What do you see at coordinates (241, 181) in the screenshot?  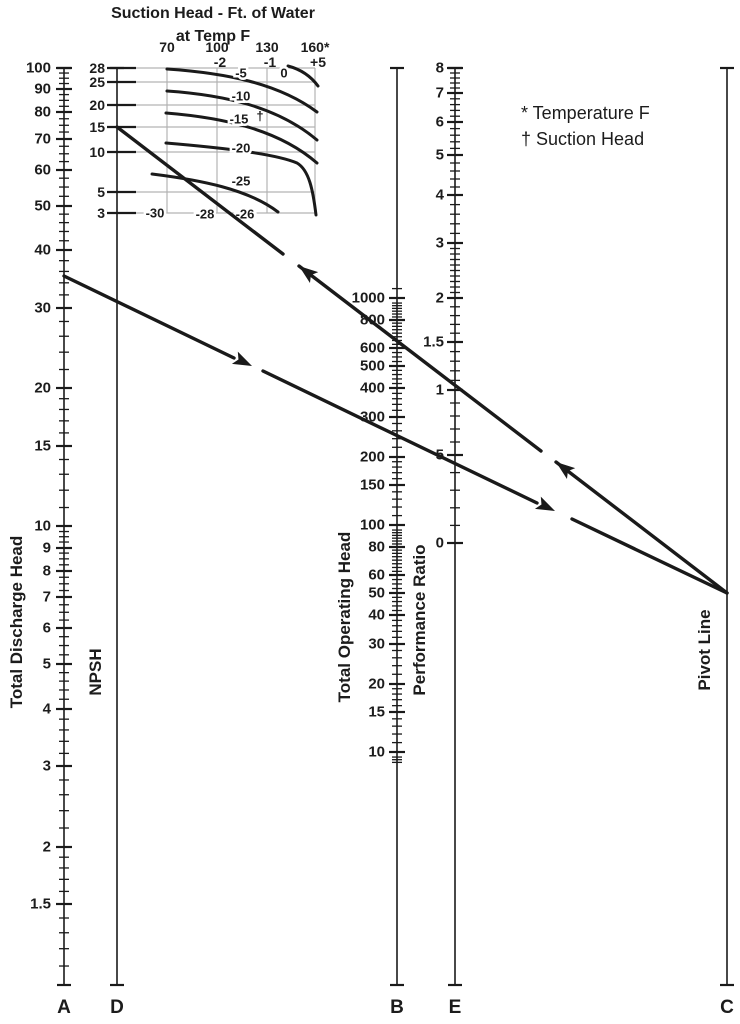 I see `svg-text: -25` at bounding box center [241, 181].